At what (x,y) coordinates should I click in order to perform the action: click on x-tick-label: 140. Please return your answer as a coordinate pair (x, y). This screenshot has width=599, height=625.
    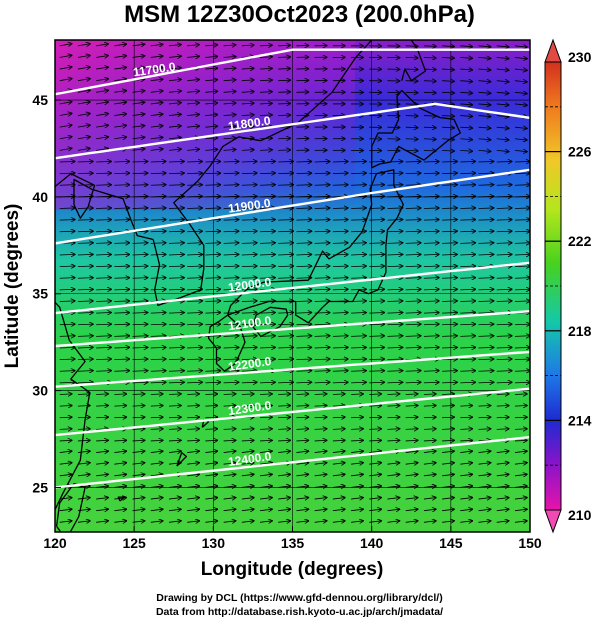
    Looking at the image, I should click on (372, 543).